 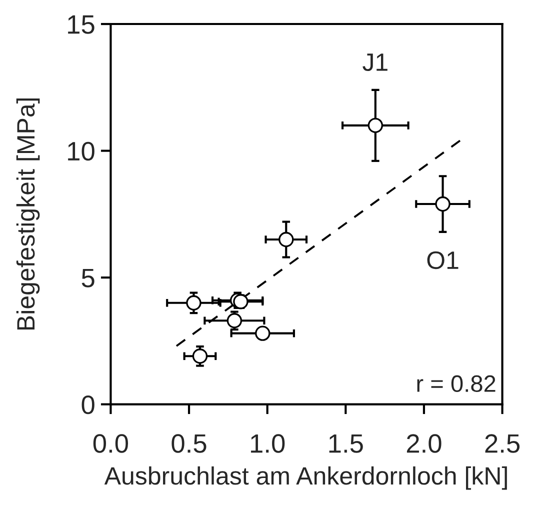 What do you see at coordinates (346, 443) in the screenshot?
I see `x-tick-label: 1.5` at bounding box center [346, 443].